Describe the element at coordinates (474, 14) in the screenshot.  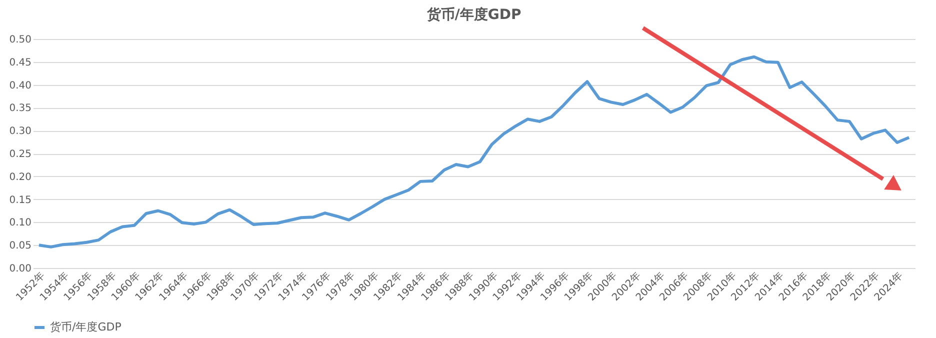
I see `chart-title: 货币/年度GDP` at that location.